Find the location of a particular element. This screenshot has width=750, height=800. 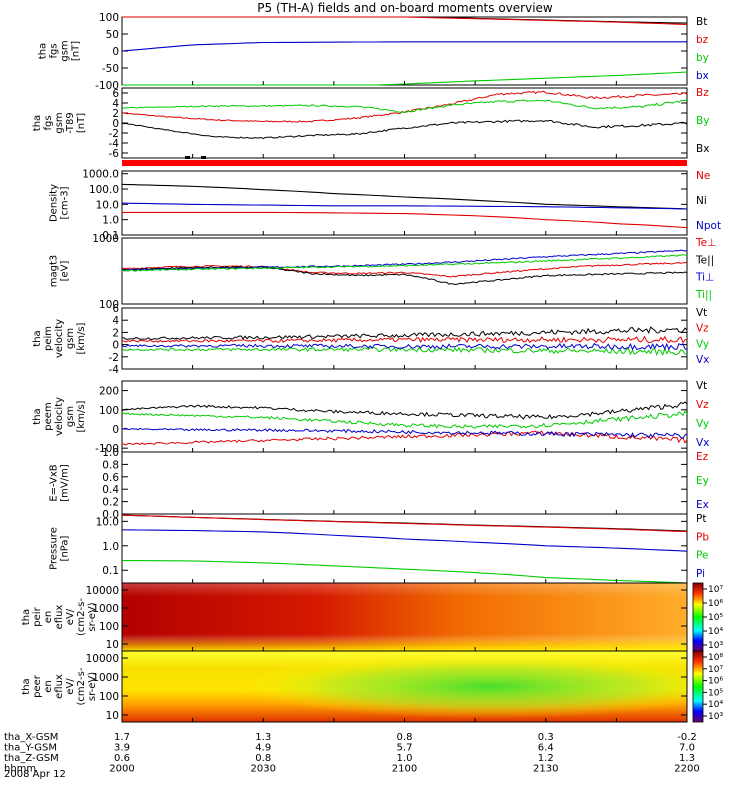

legend-Ne: Ne is located at coordinates (703, 176).